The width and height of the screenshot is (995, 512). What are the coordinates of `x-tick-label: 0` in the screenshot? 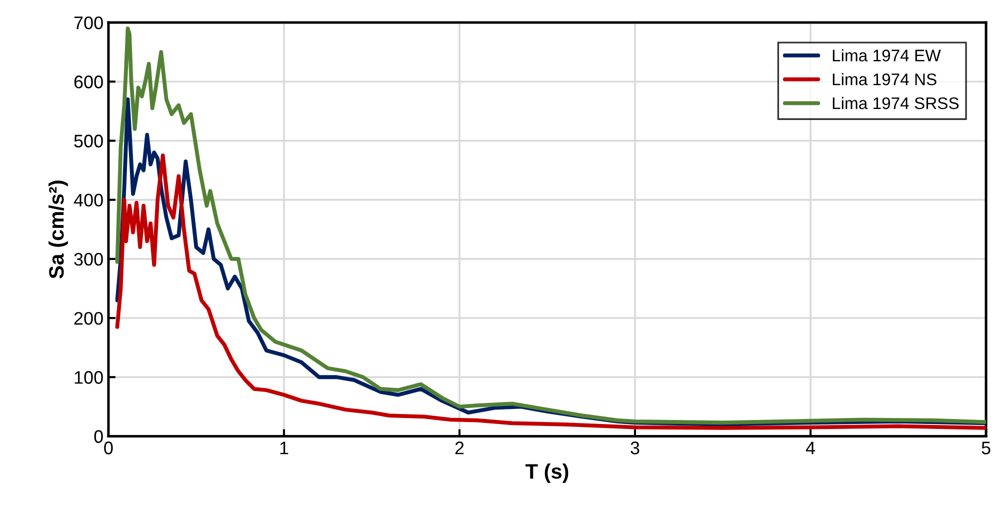 It's located at (108, 448).